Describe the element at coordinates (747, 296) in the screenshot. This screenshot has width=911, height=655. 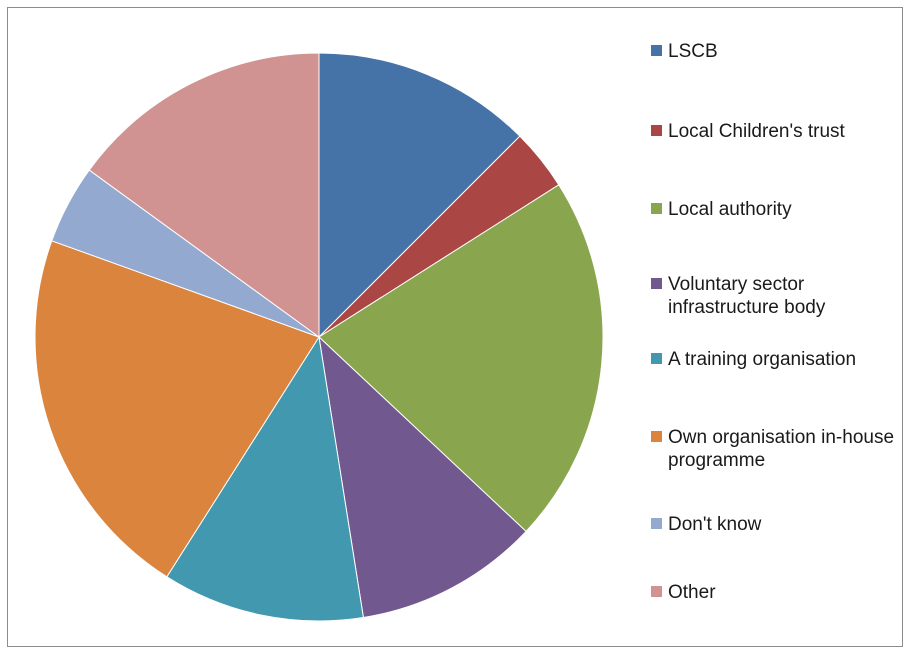
I see `legend-label: Voluntary sector infrastructure body` at that location.